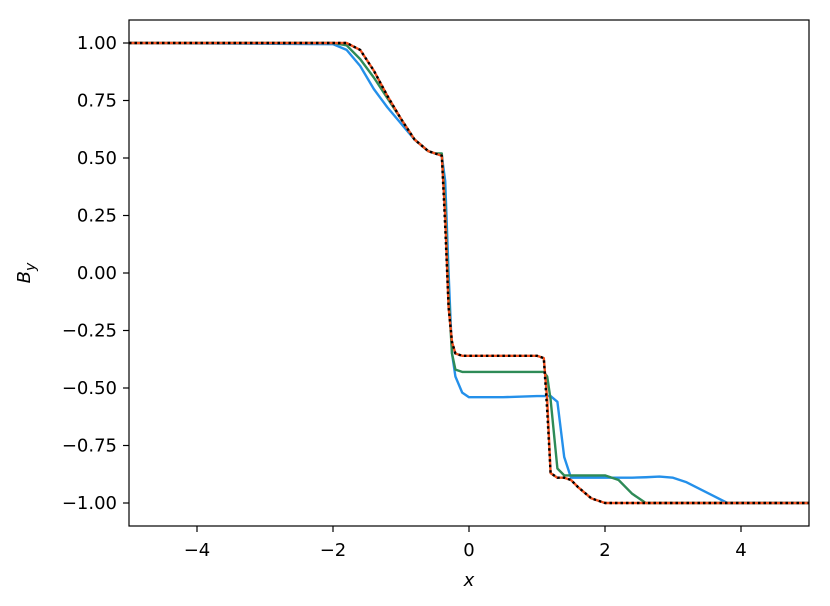 The height and width of the screenshot is (606, 830). What do you see at coordinates (469, 580) in the screenshot?
I see `x-axis-label: x` at bounding box center [469, 580].